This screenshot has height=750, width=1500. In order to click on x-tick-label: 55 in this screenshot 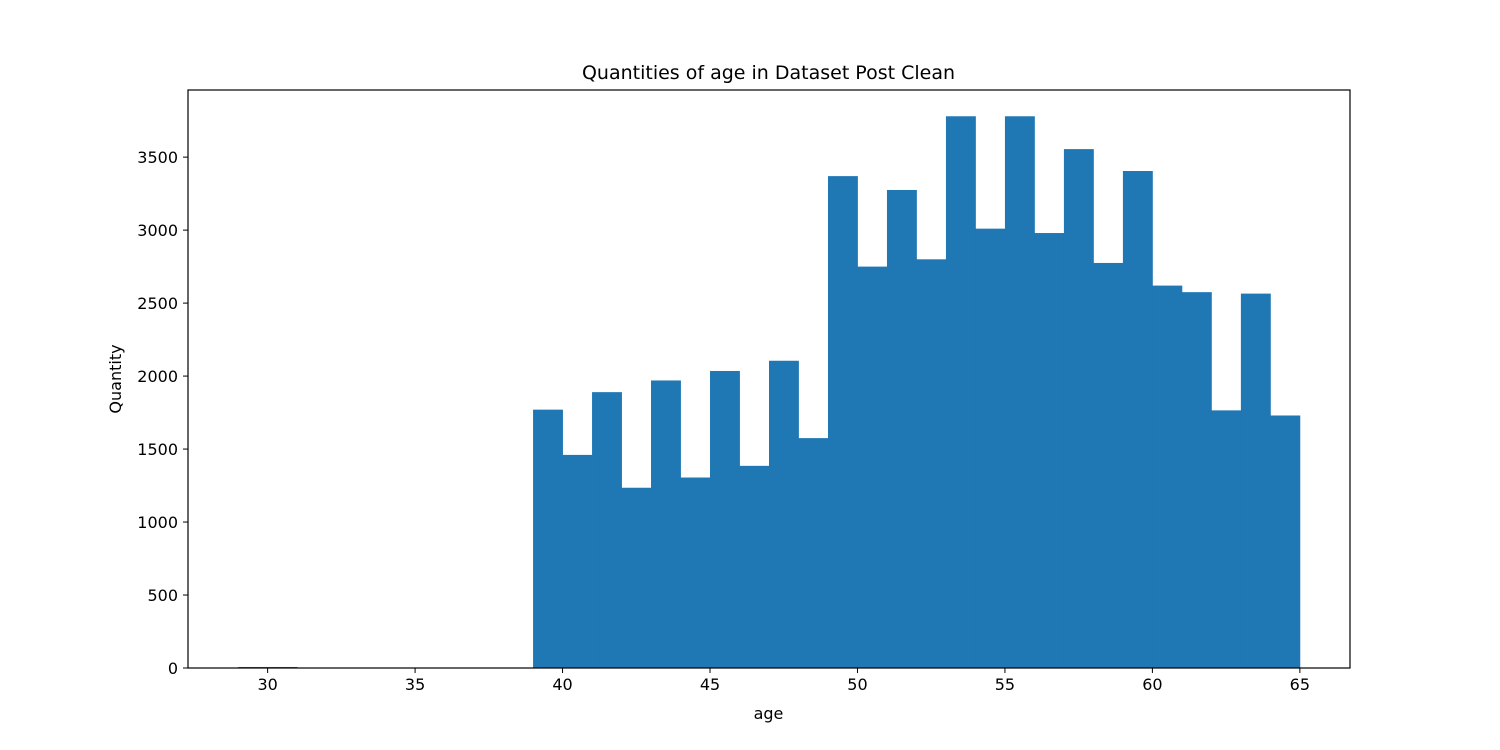, I will do `click(1005, 684)`.